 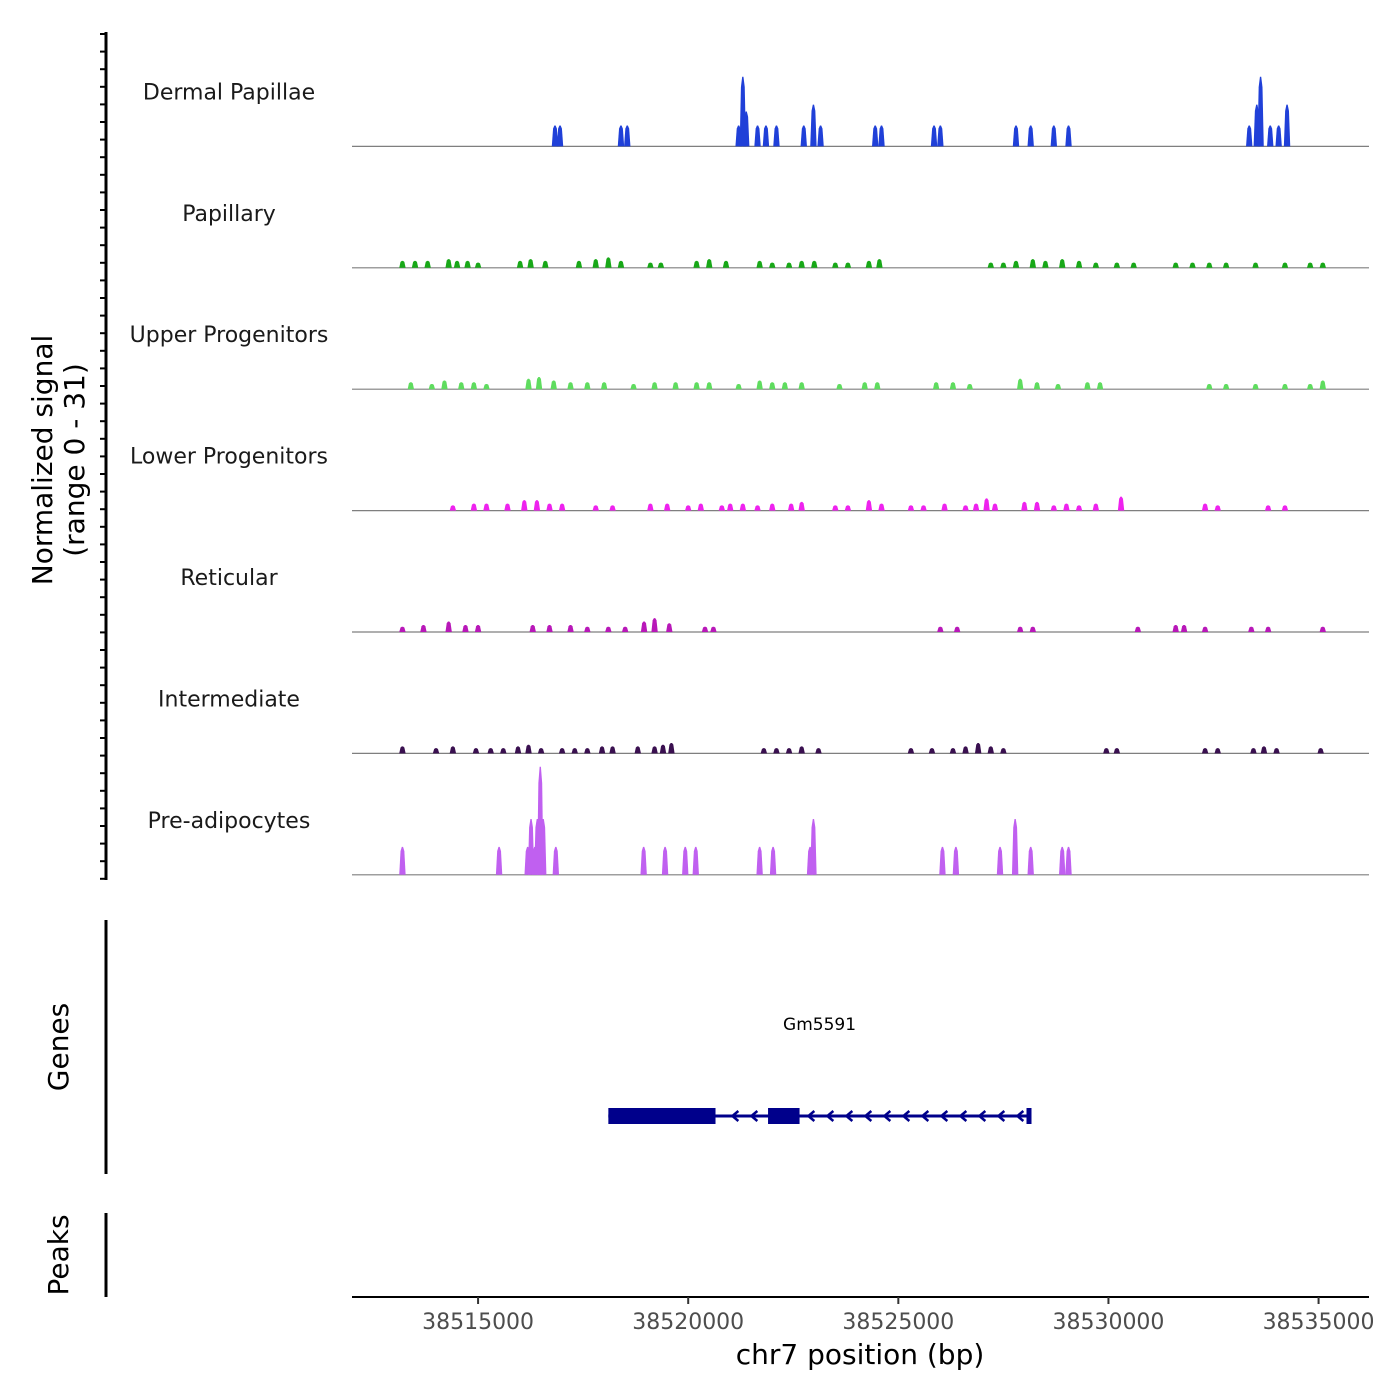 What do you see at coordinates (229, 578) in the screenshot?
I see `track-label: Reticular` at bounding box center [229, 578].